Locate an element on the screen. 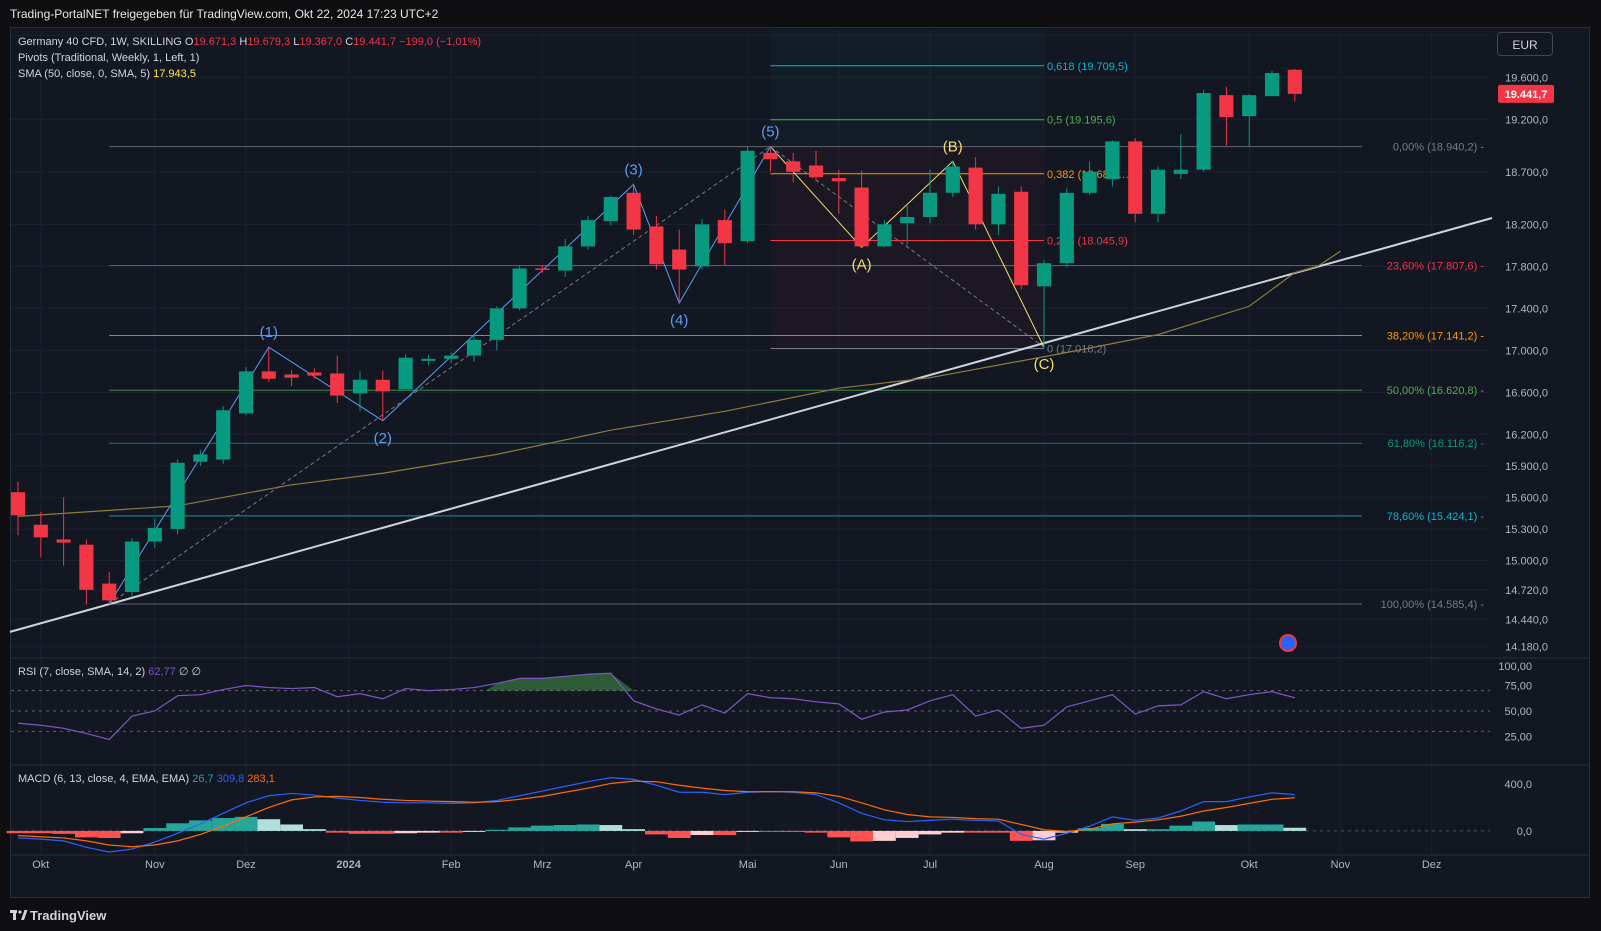  high-label: H is located at coordinates (243, 42).